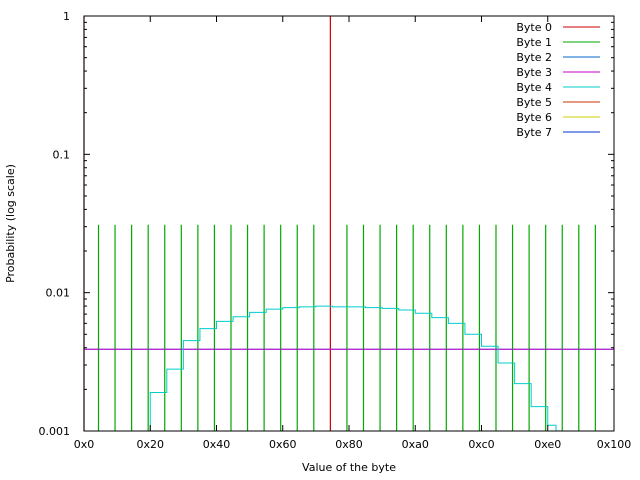 This screenshot has width=640, height=480. I want to click on x-tick-label: 0x40, so click(217, 444).